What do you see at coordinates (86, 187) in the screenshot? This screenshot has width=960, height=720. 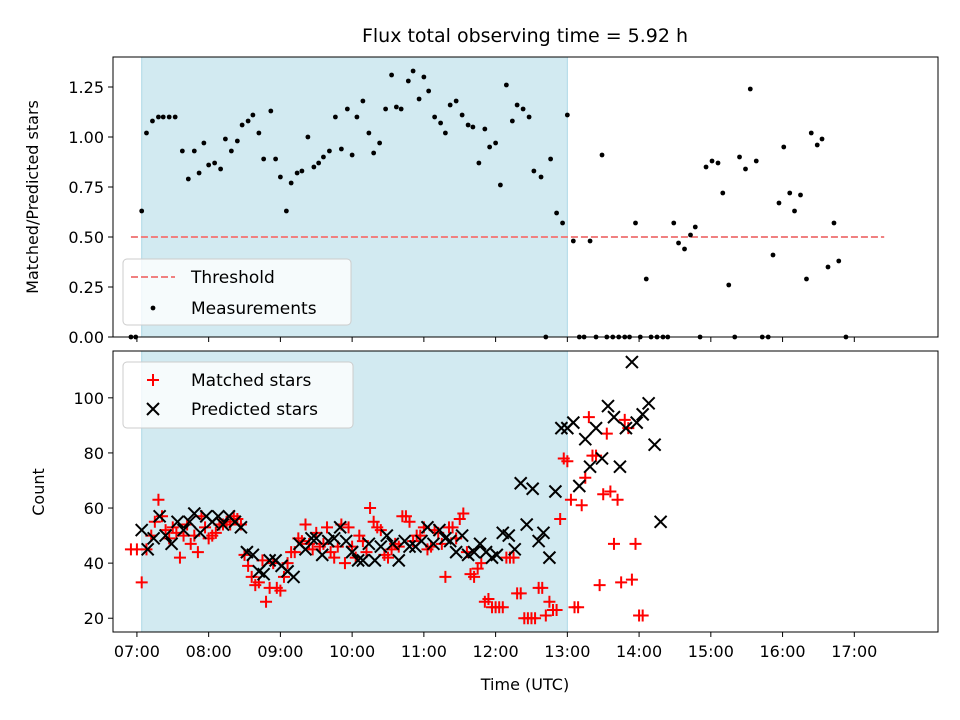 I see `y-tick-label: 0.75` at bounding box center [86, 187].